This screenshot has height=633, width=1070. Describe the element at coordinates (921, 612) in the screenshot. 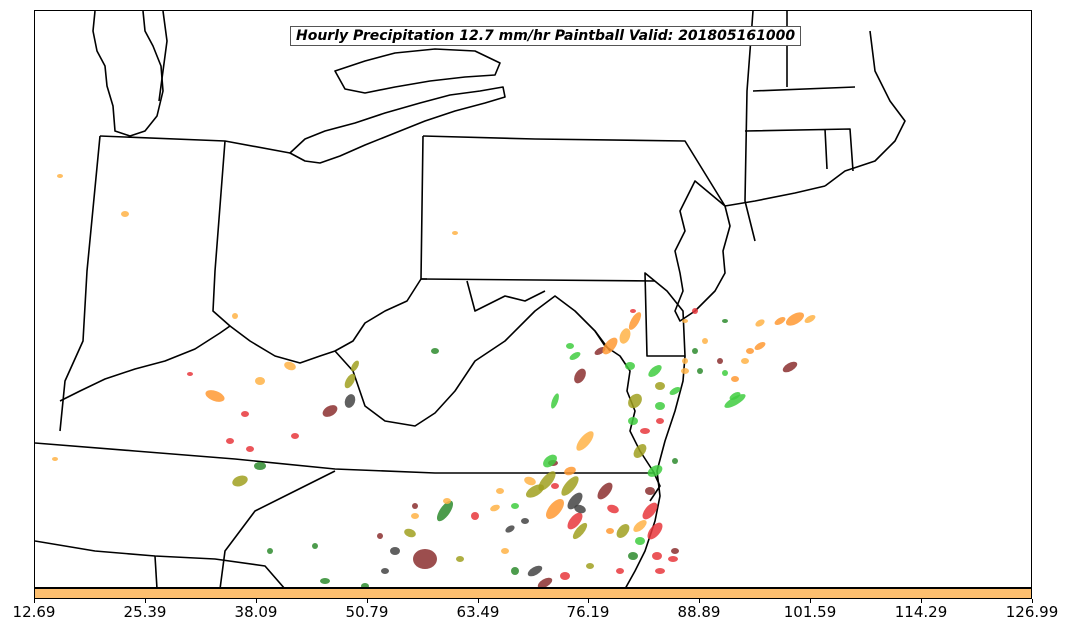

I see `colorbar-tick-label: 114.29` at that location.